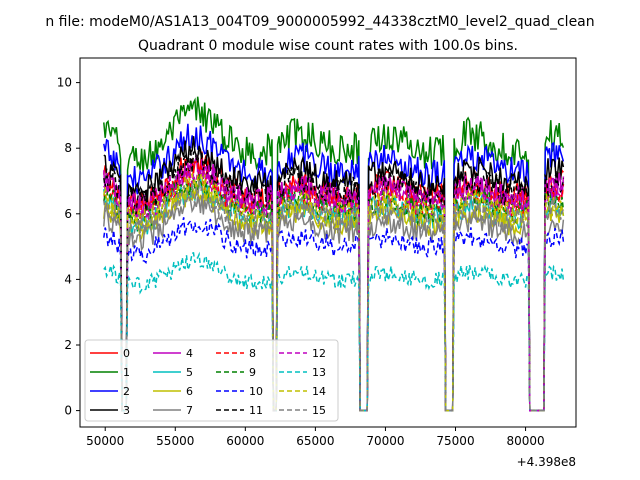  I want to click on legend-label-12: 12, so click(319, 353).